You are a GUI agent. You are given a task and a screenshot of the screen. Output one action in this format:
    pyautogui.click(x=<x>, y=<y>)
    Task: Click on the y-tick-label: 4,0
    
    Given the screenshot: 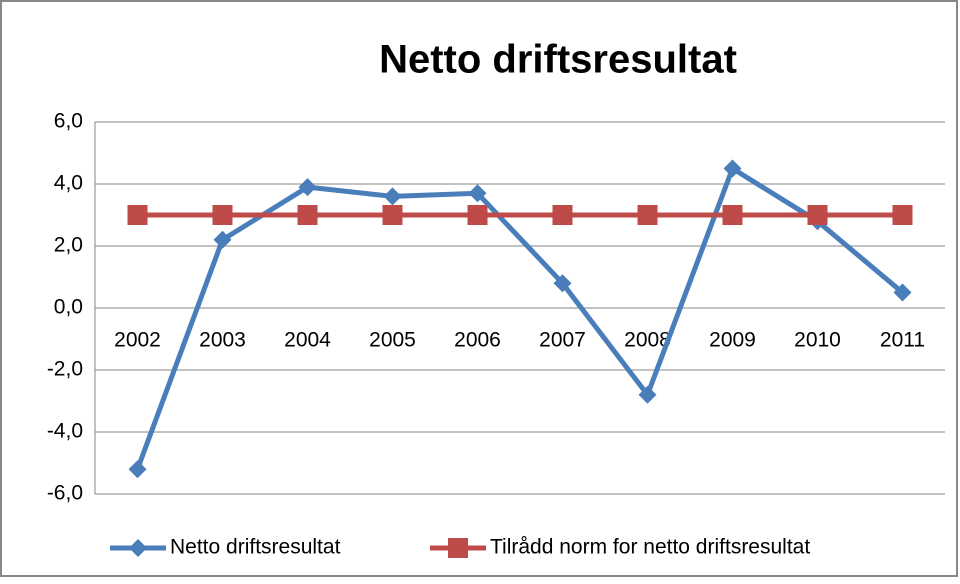 What is the action you would take?
    pyautogui.click(x=68, y=183)
    